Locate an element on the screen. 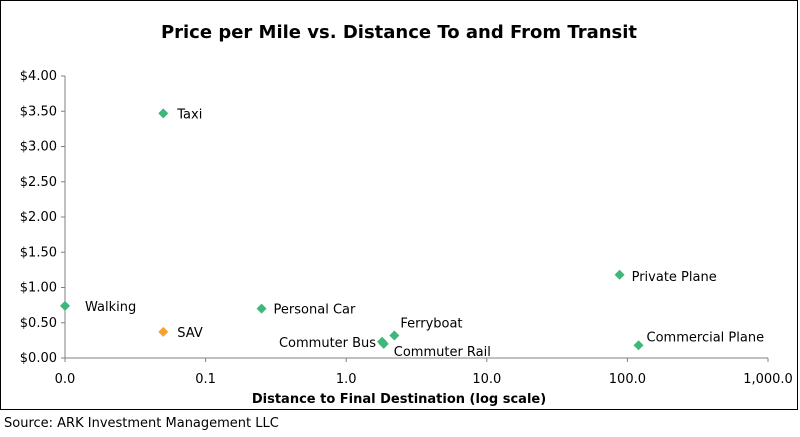  data-point-label: Commuter Bus is located at coordinates (327, 343).